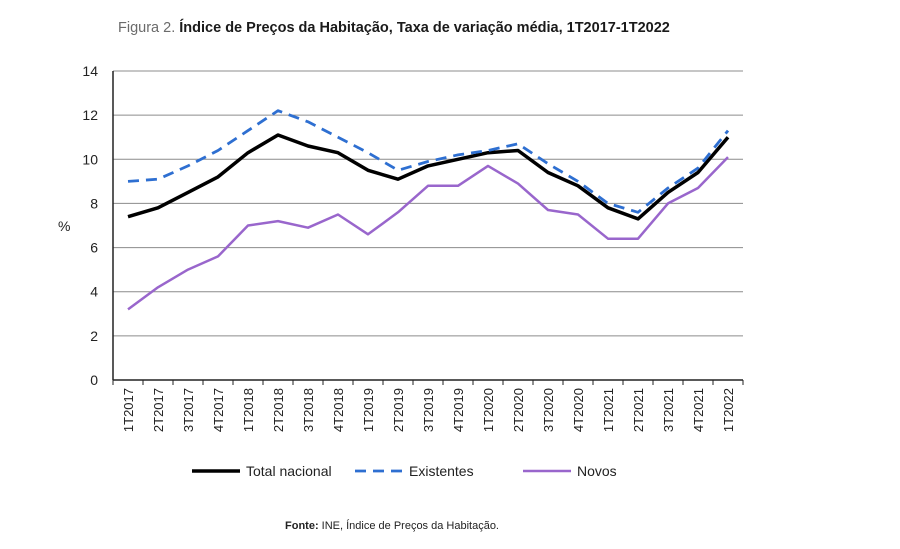  Describe the element at coordinates (458, 410) in the screenshot. I see `x-tick-label: 4T2019` at that location.